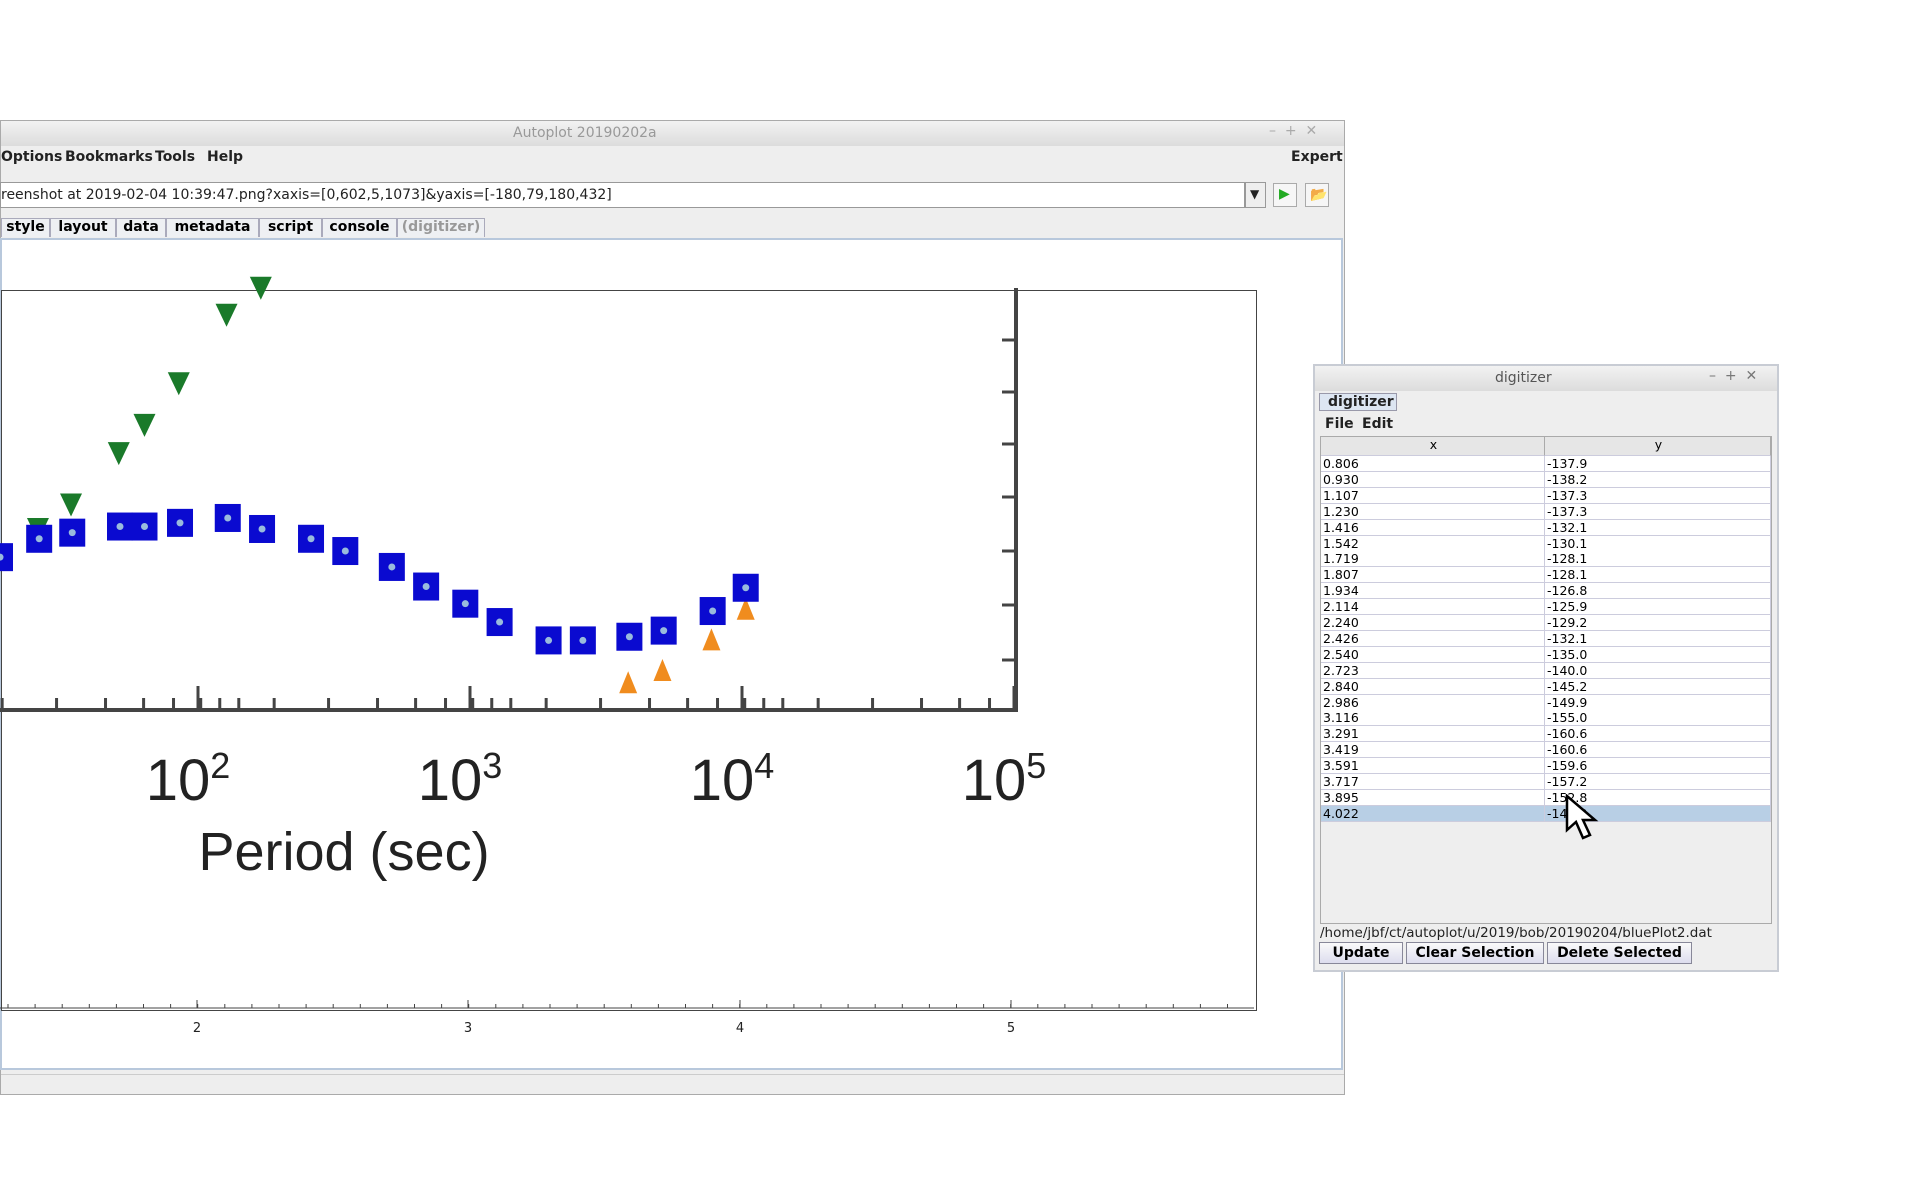 This screenshot has width=1920, height=1200. Describe the element at coordinates (1317, 157) in the screenshot. I see `expert-menu: Expert` at that location.